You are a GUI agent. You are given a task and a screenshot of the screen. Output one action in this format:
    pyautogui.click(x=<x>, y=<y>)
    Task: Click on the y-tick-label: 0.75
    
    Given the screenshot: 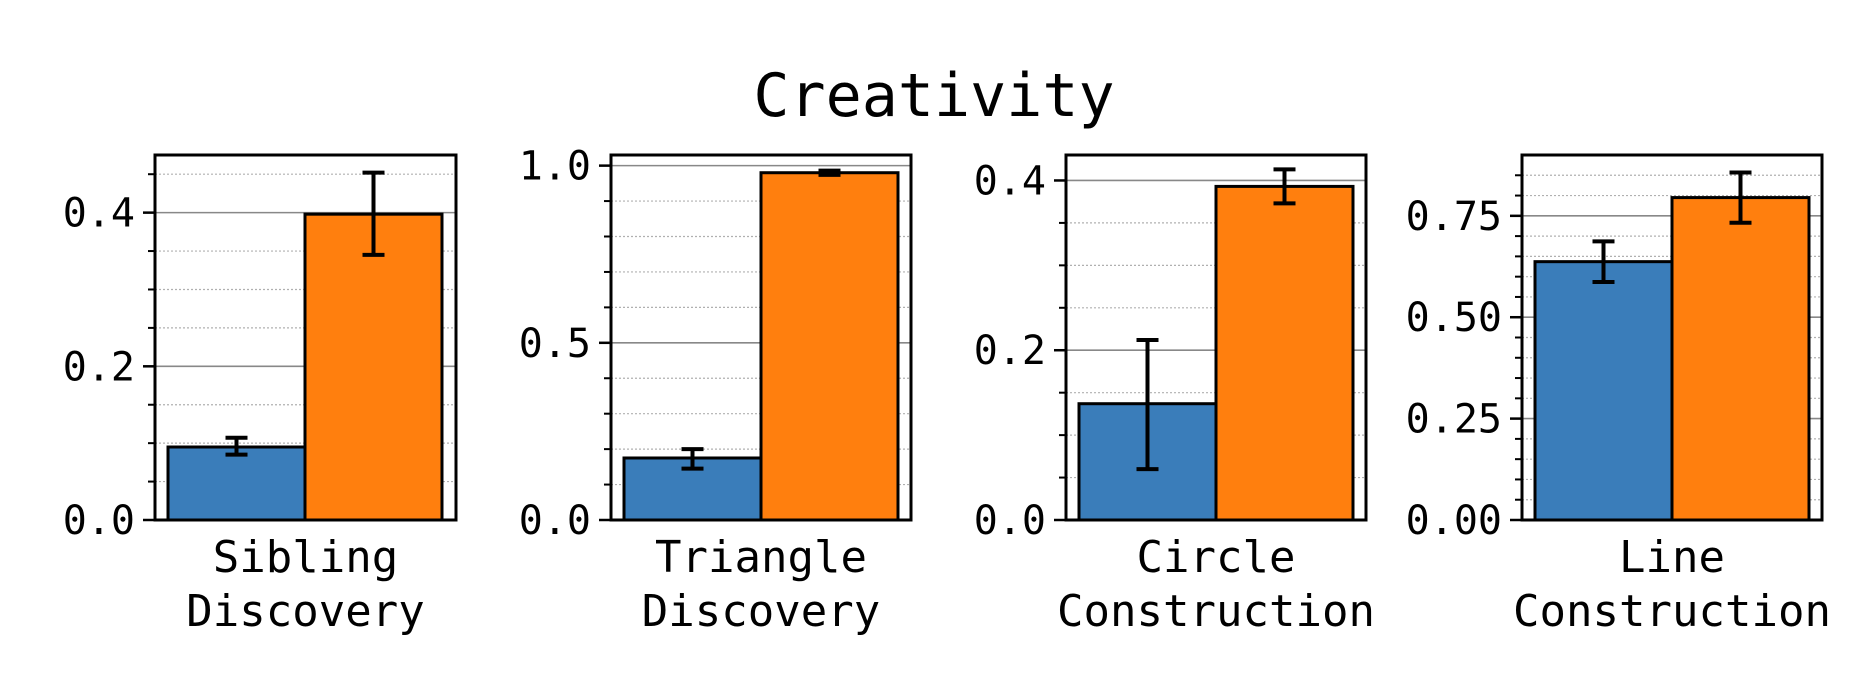 What is the action you would take?
    pyautogui.click(x=1454, y=217)
    